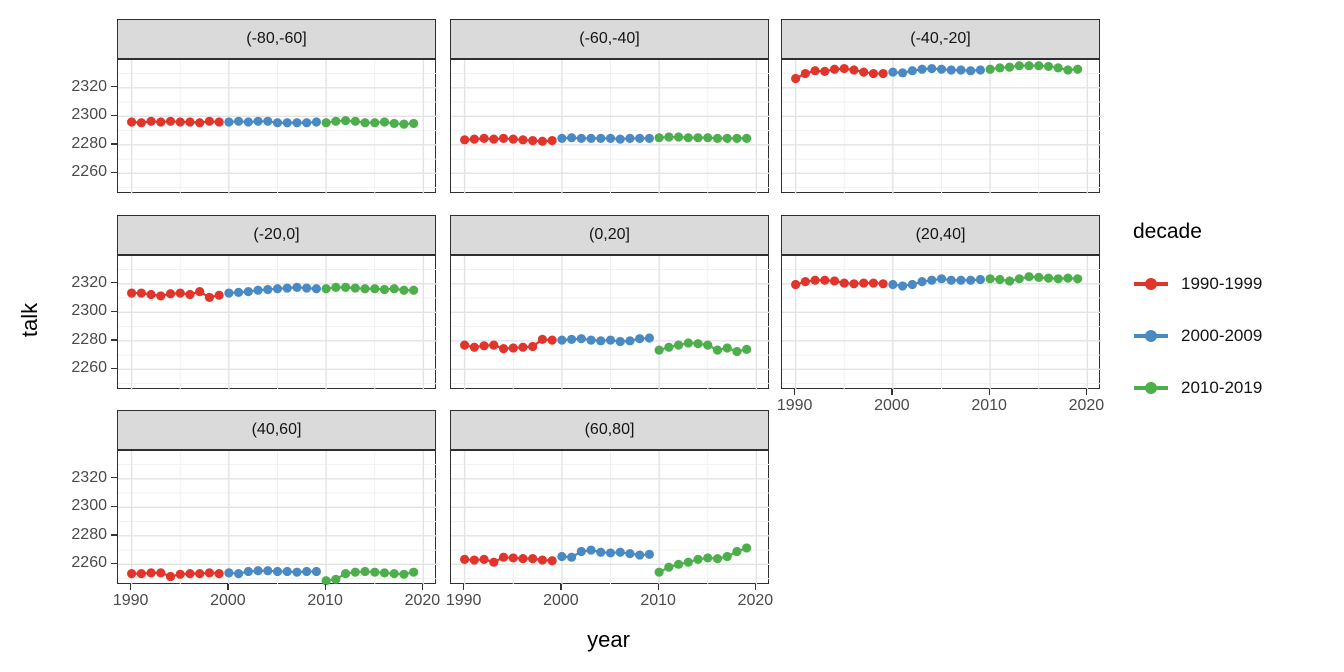 The height and width of the screenshot is (672, 1344). What do you see at coordinates (1197, 336) in the screenshot?
I see `legend-entry: 2000-2009` at bounding box center [1197, 336].